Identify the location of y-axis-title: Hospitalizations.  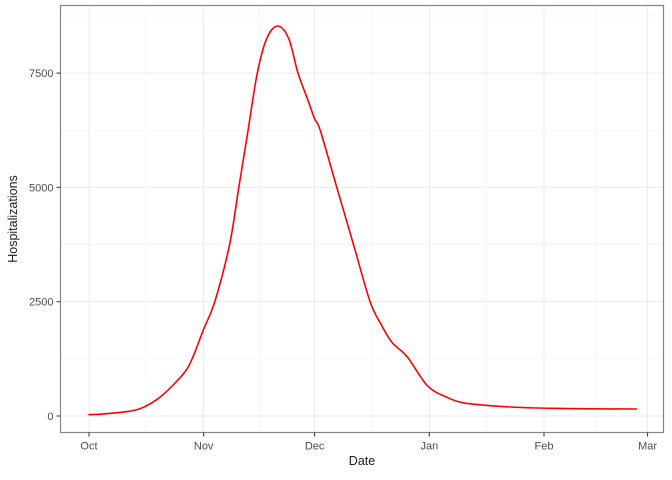
(13, 219).